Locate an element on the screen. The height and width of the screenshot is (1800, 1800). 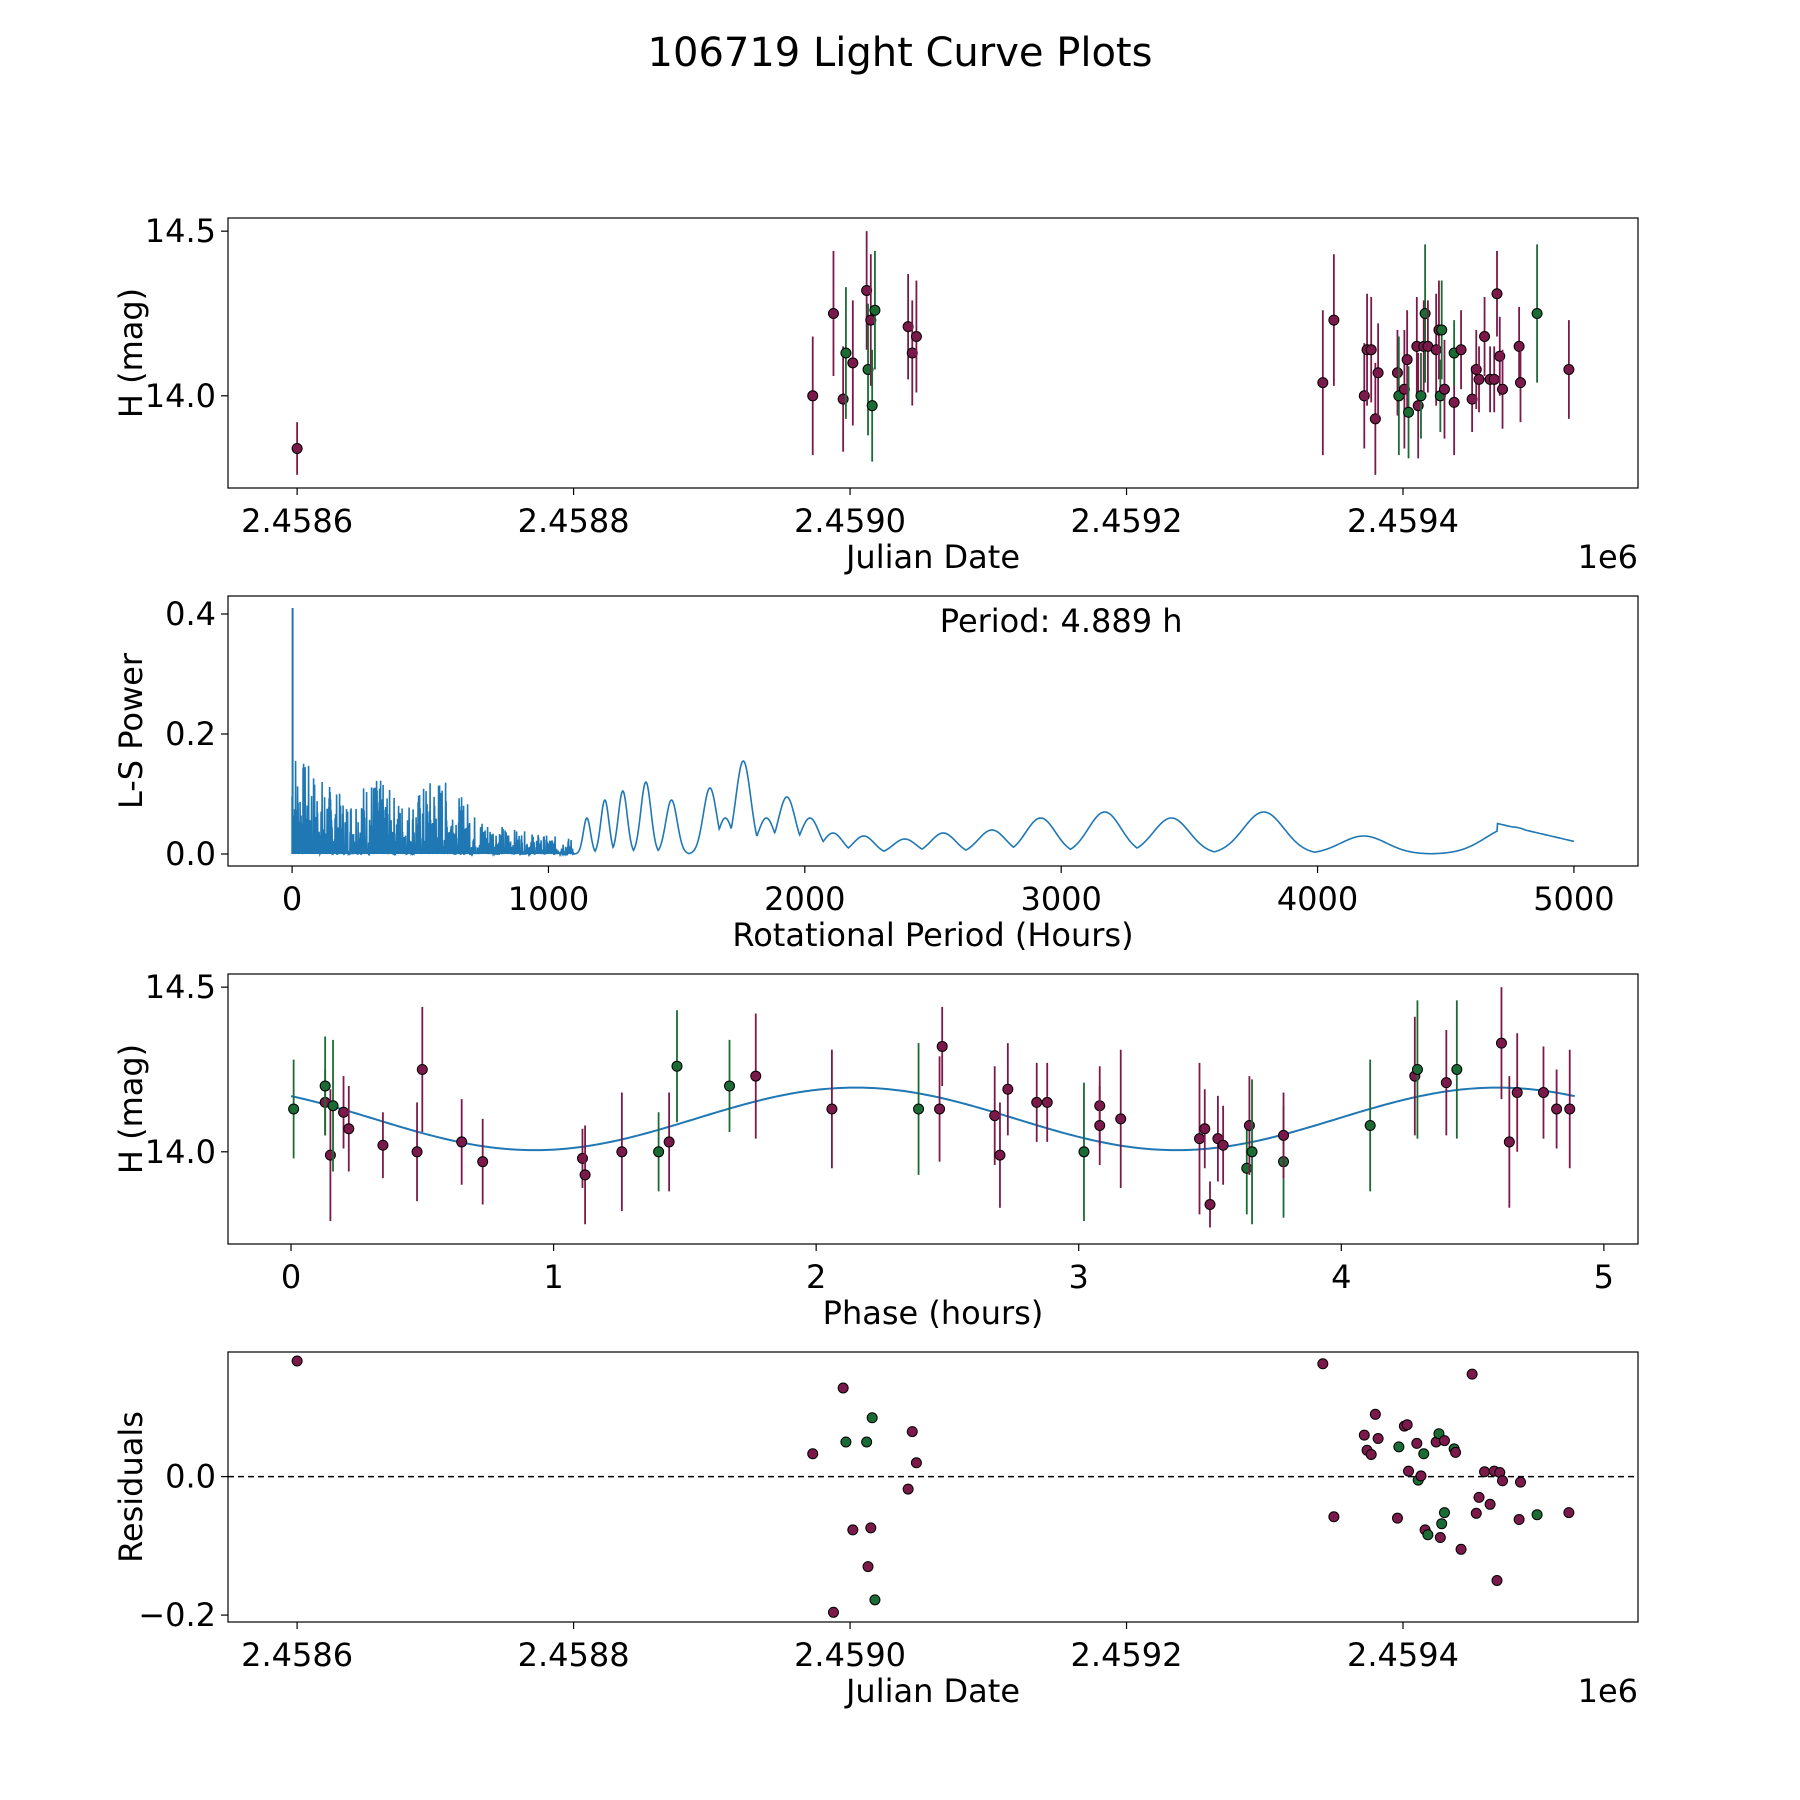
x-tick-label: 2.4592 is located at coordinates (1127, 521).